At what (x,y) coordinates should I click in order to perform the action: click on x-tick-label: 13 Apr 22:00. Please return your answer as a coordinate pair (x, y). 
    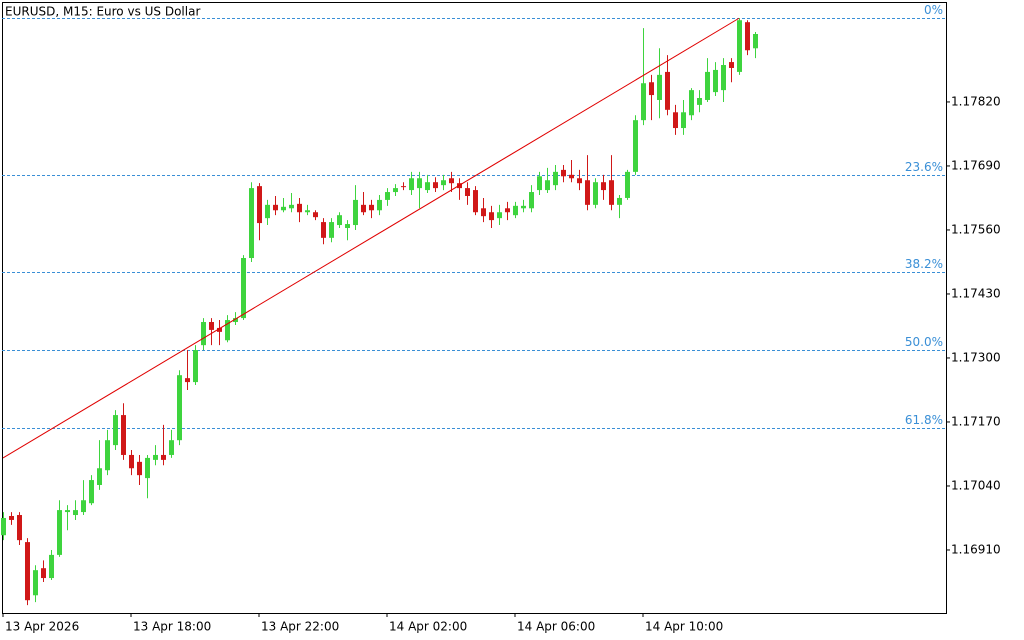
    Looking at the image, I should click on (300, 627).